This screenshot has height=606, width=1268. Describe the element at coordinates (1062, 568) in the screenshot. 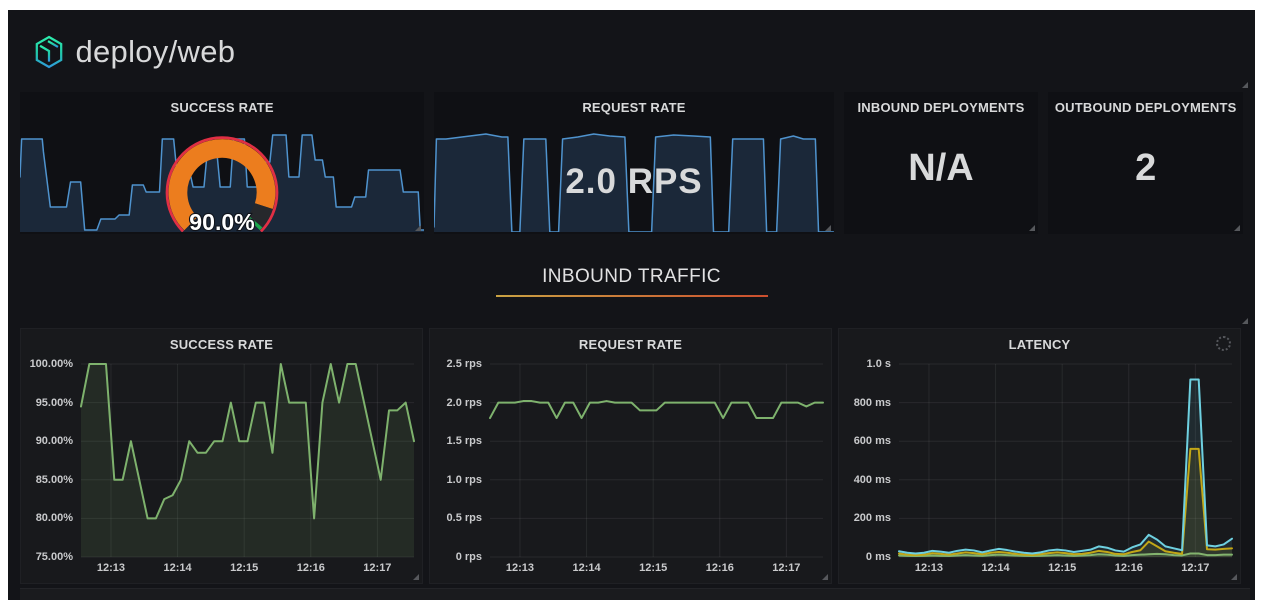

I see `latency-x-axis: 12:13 12:14 12:15 12:16 12:17` at that location.